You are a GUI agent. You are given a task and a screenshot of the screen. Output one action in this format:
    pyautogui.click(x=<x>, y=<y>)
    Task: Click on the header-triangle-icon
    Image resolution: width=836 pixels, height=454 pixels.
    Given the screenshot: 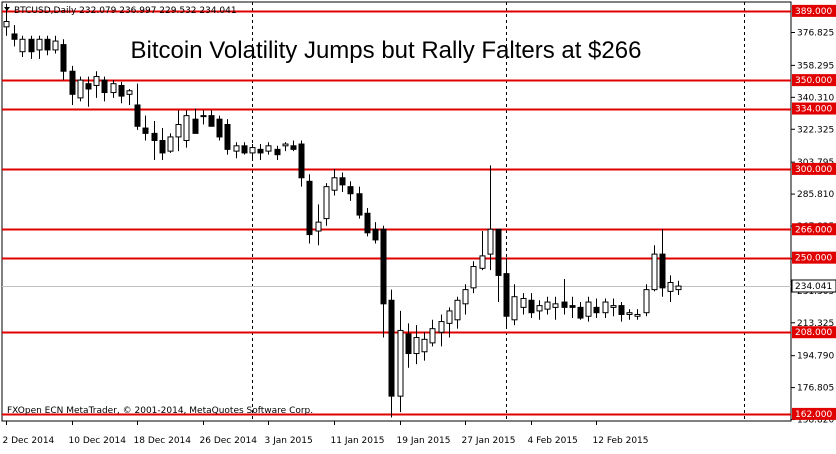 What is the action you would take?
    pyautogui.click(x=7, y=9)
    